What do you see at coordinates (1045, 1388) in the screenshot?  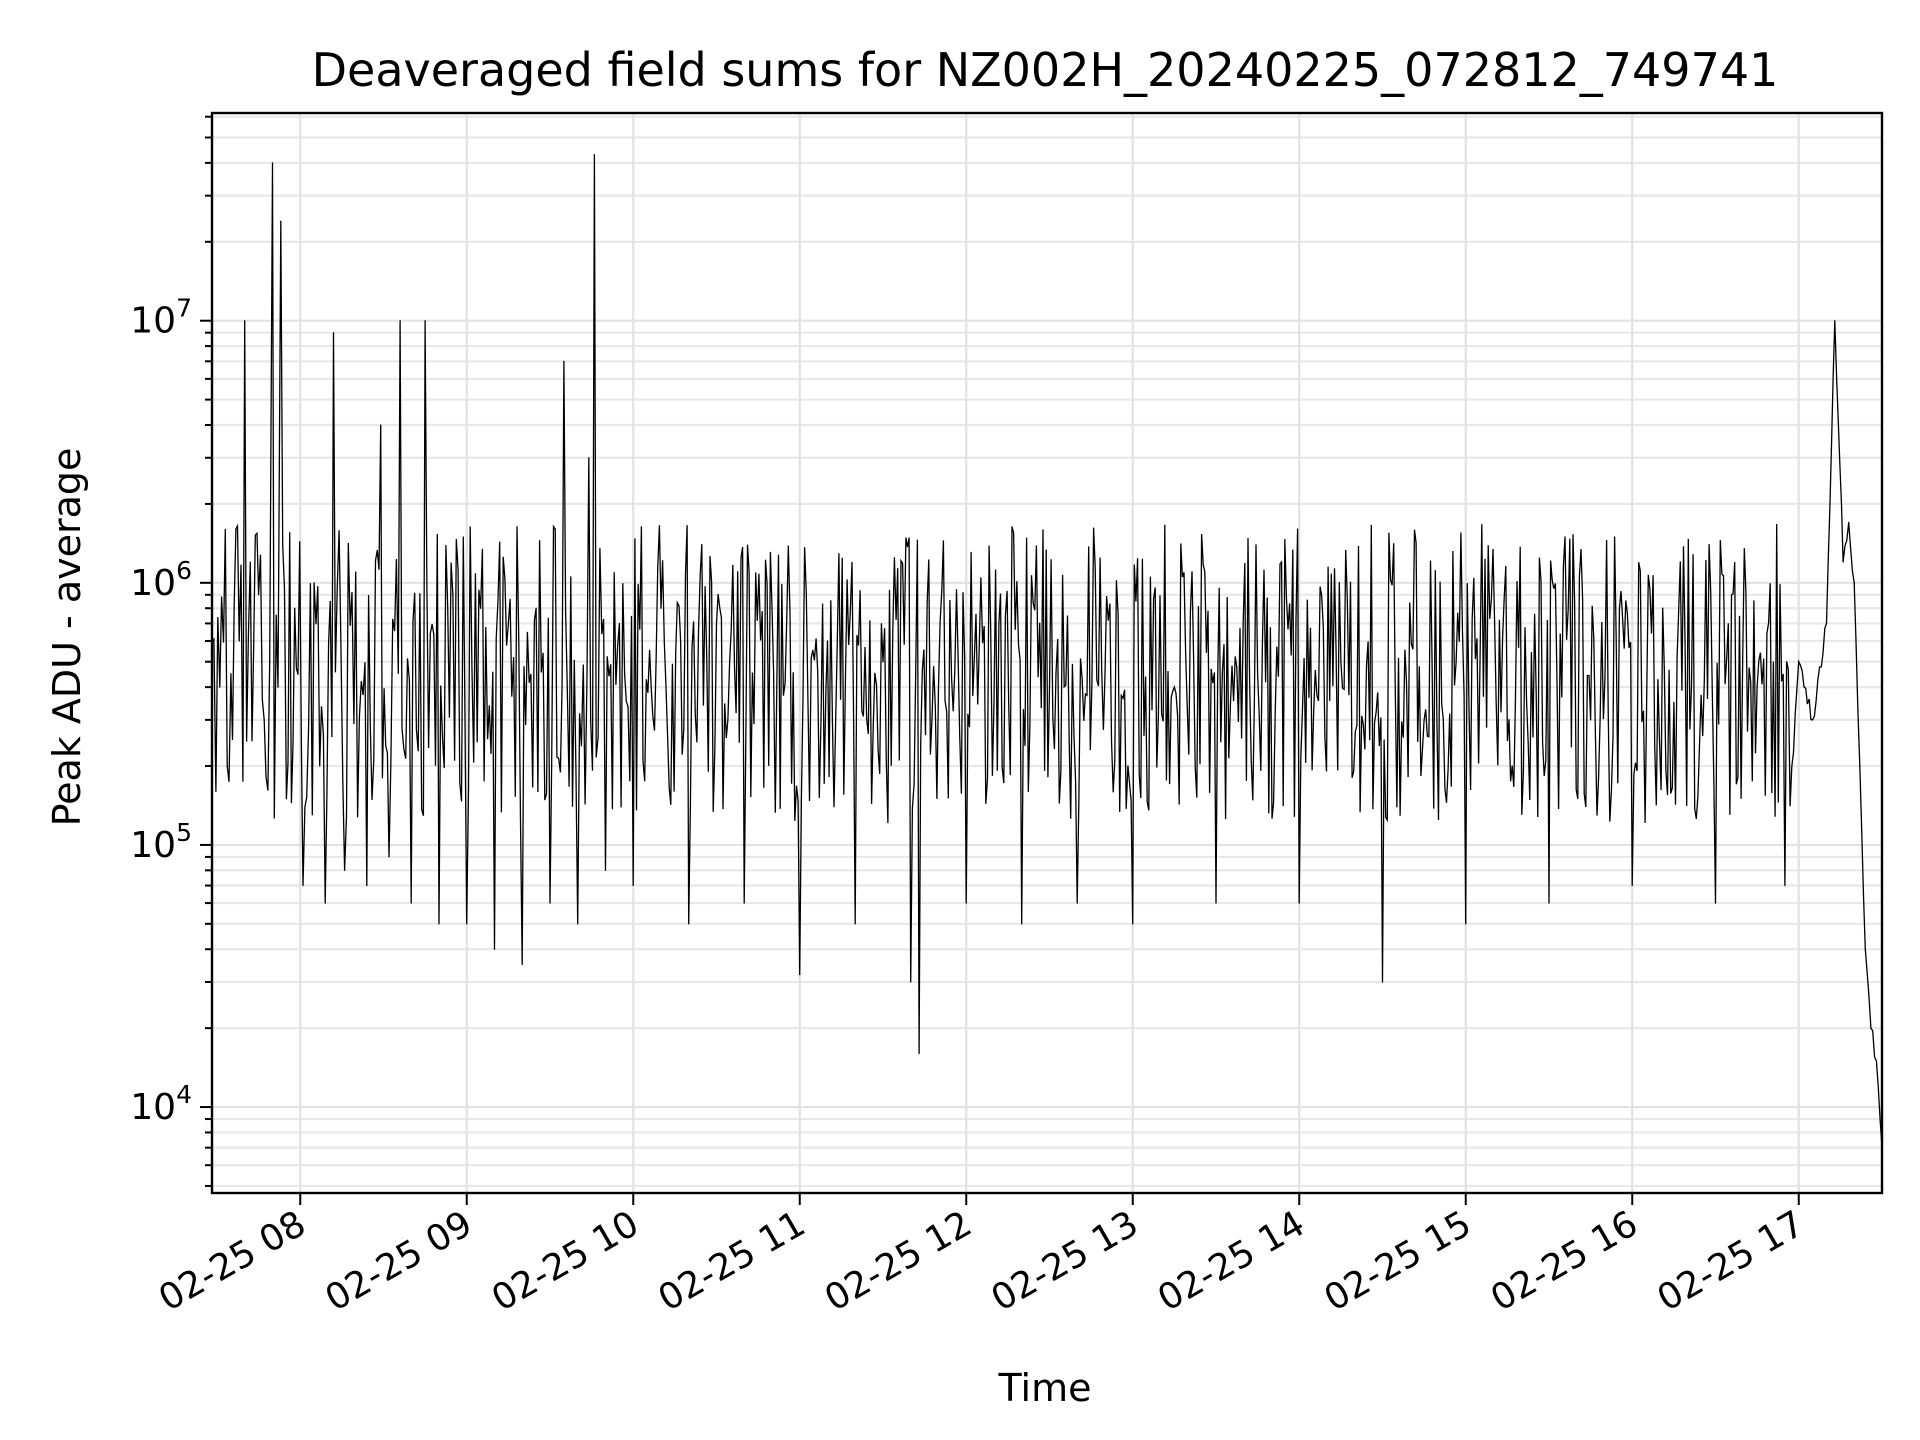 I see `x-axis-label: Time` at bounding box center [1045, 1388].